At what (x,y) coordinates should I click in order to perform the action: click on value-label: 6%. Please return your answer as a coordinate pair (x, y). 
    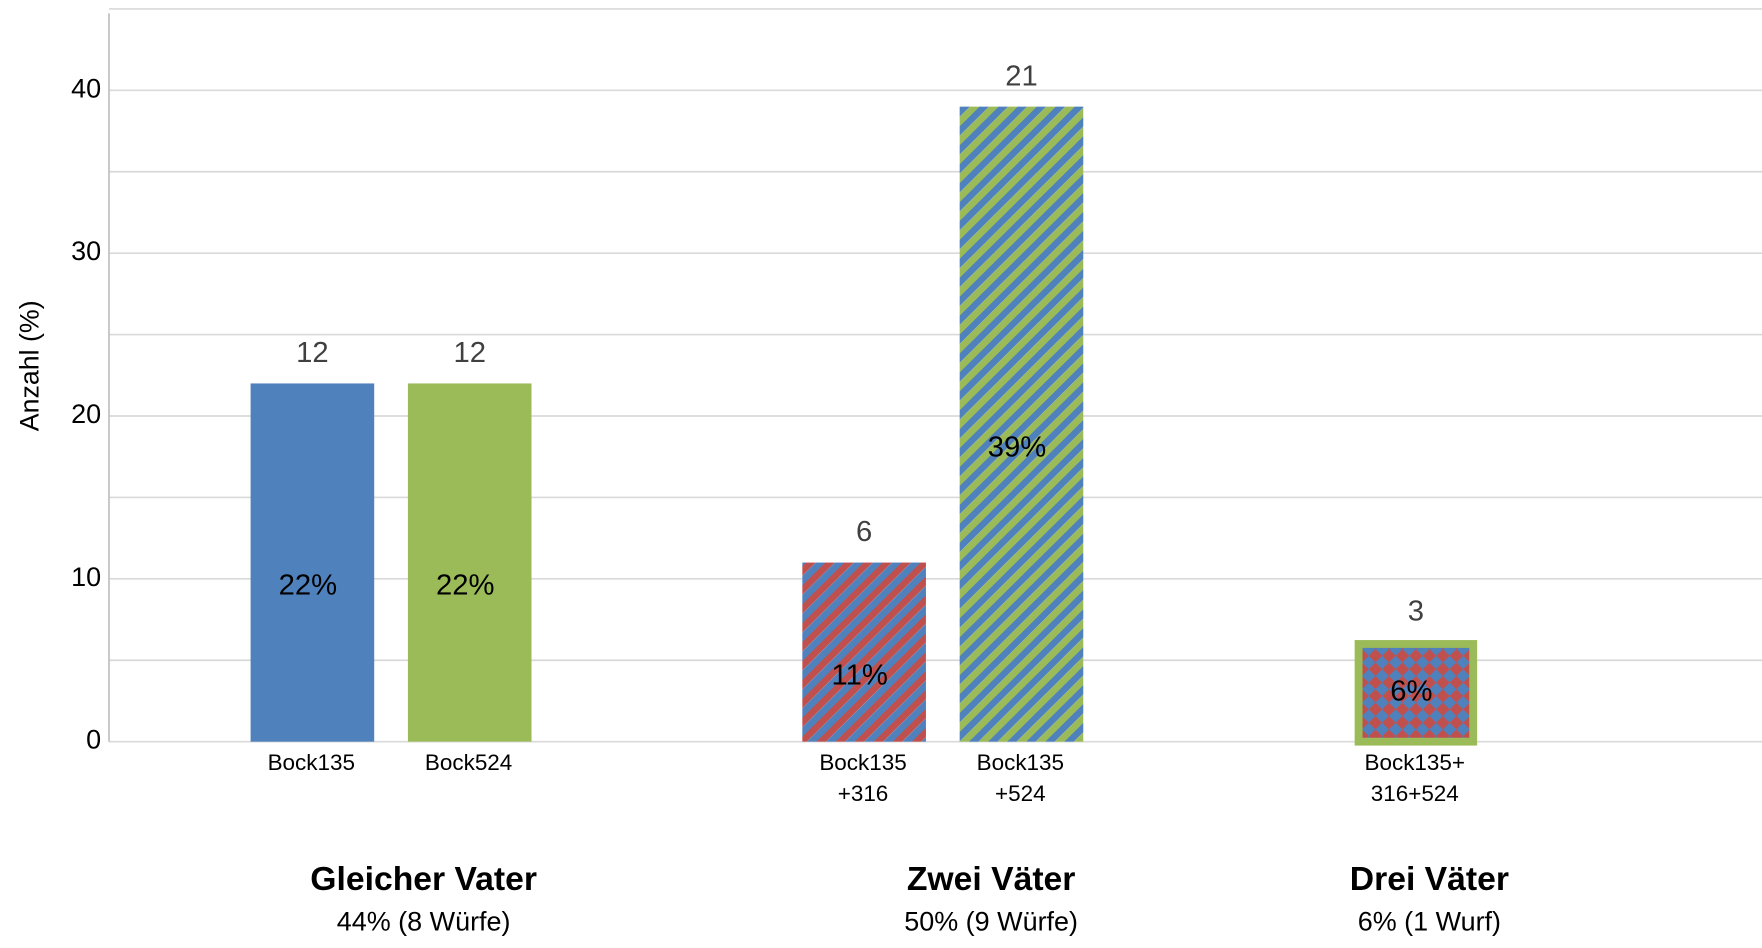
    Looking at the image, I should click on (1411, 692).